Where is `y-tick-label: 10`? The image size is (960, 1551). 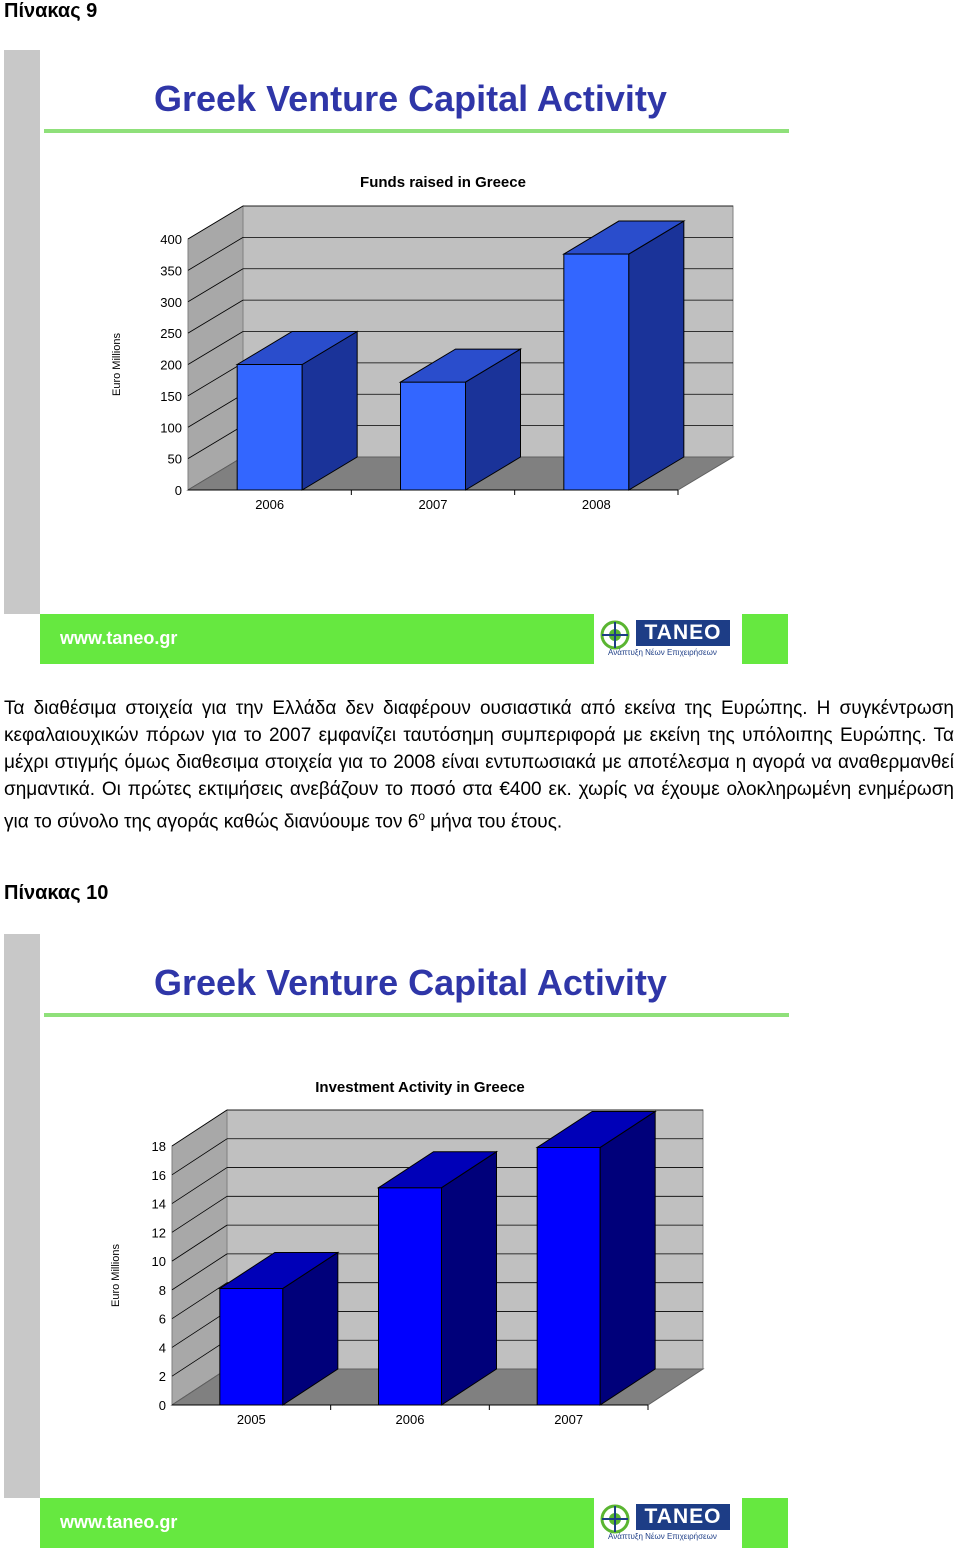 y-tick-label: 10 is located at coordinates (159, 1261).